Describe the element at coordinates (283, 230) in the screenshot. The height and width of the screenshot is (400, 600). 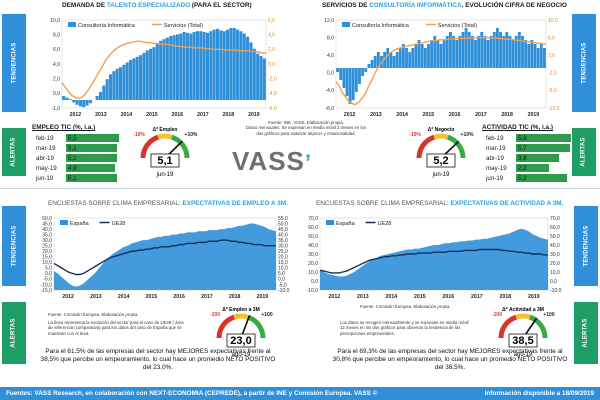
I see `y-right-tick-label: 45,0` at that location.